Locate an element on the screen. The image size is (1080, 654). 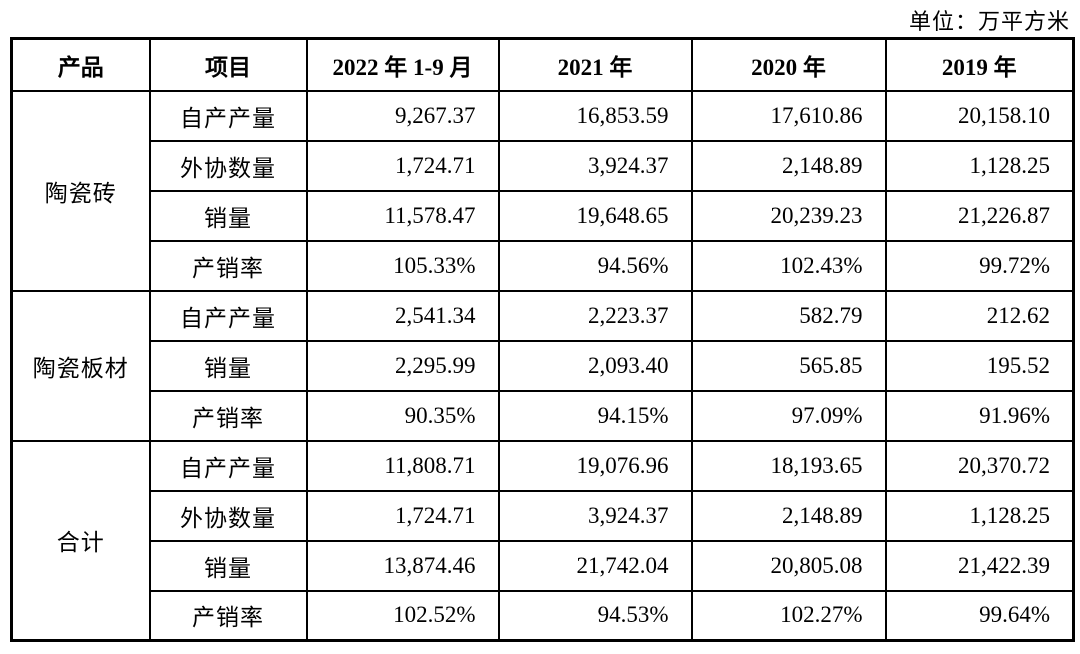
value-cell: 102.27% is located at coordinates (788, 615).